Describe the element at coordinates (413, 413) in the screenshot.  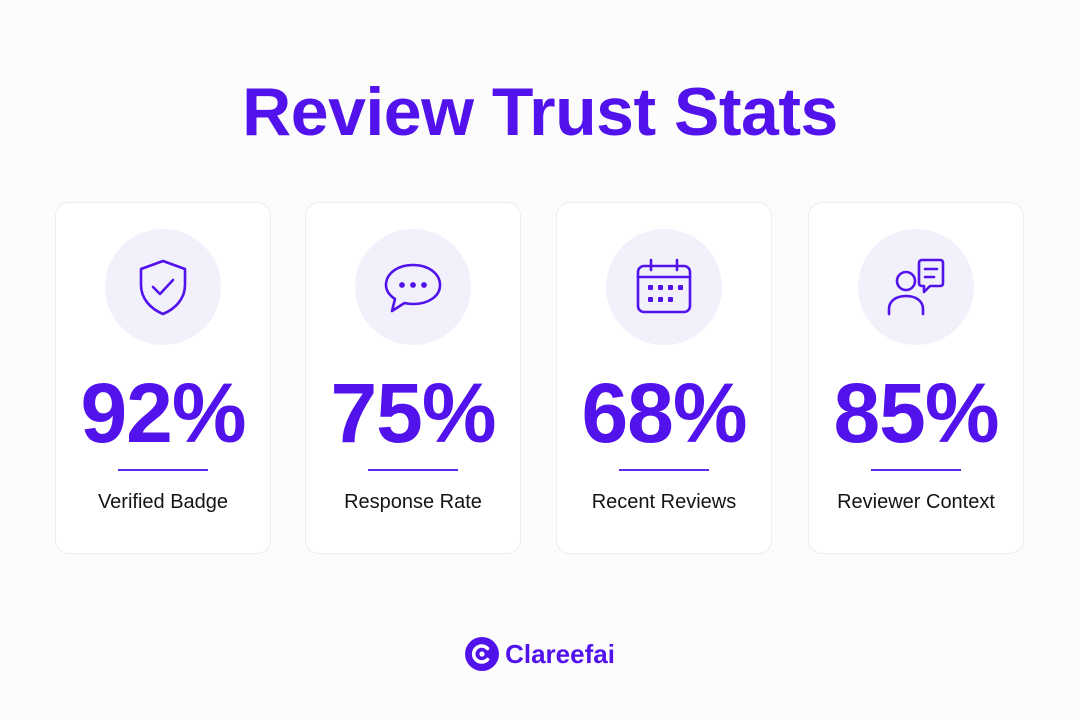
I see `stat-value: 75%` at that location.